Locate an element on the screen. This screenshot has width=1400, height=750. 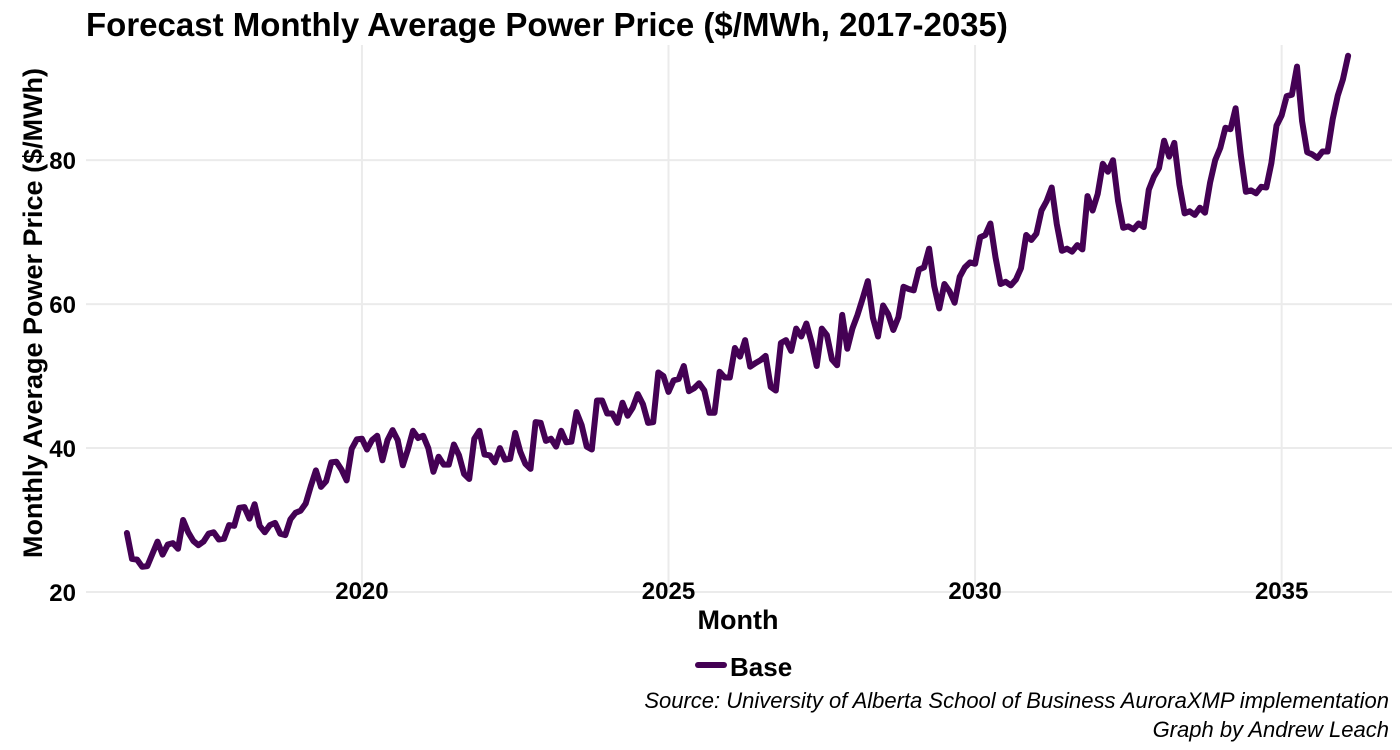
x-axis-ticks: 2020 2025 2030 2035 is located at coordinates (821, 591).